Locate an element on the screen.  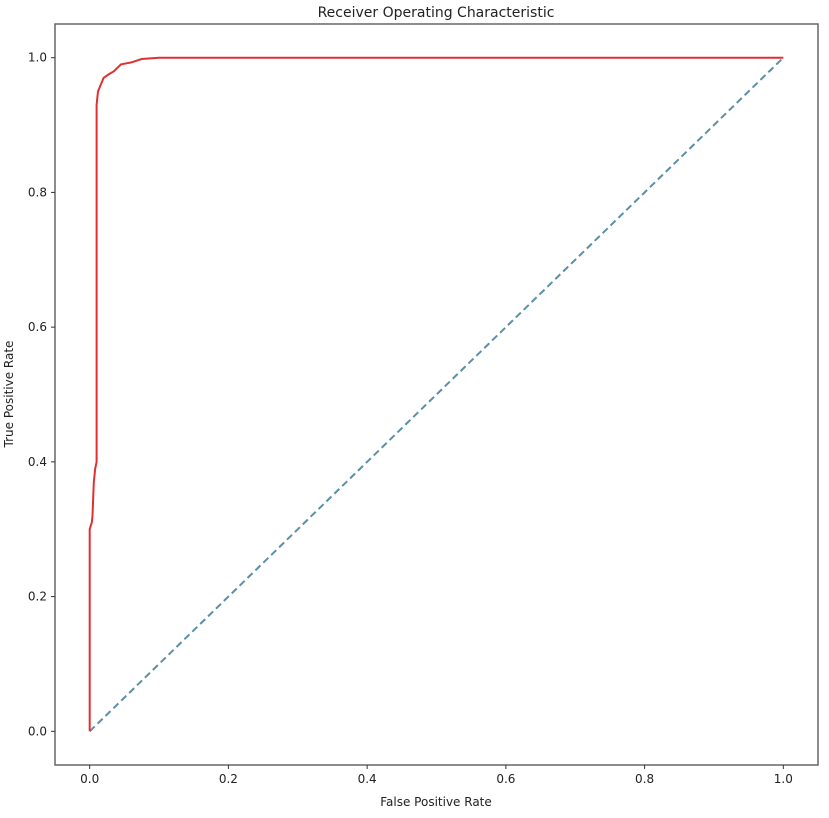
x-tick-label: 0.0 is located at coordinates (89, 779).